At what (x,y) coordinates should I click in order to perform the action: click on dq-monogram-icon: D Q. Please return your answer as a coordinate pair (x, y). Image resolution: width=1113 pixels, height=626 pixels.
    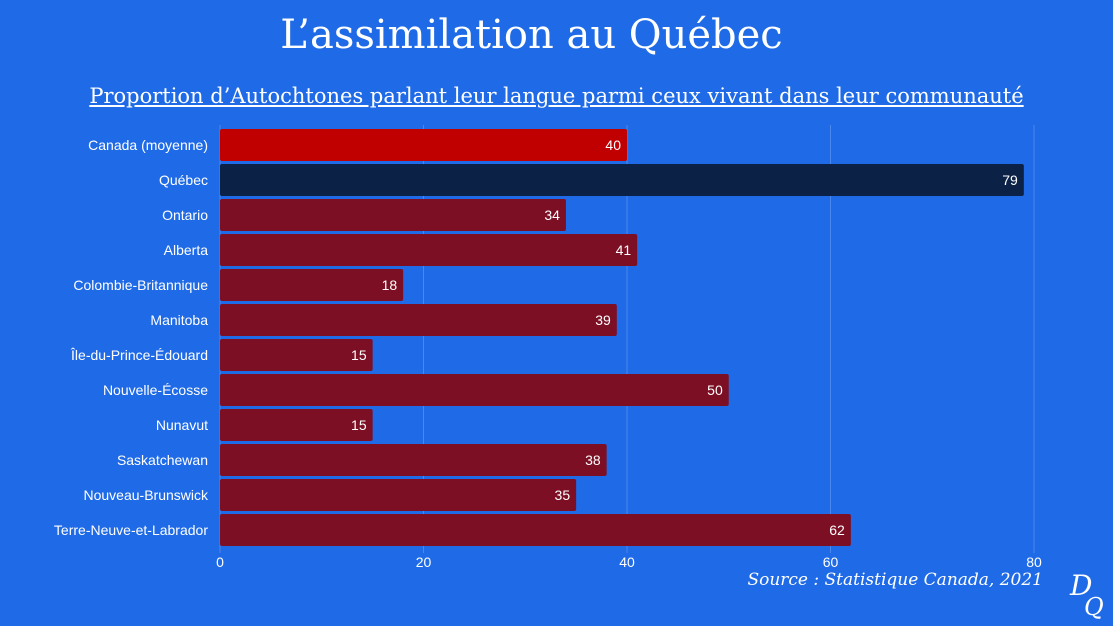
    Looking at the image, I should click on (1086, 595).